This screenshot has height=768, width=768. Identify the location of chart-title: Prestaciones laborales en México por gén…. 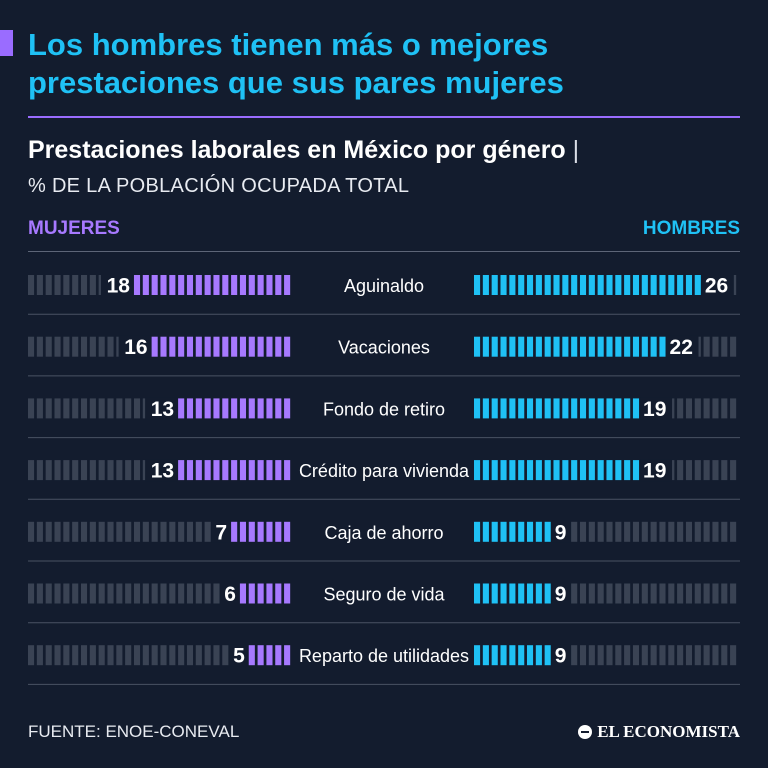
(303, 150).